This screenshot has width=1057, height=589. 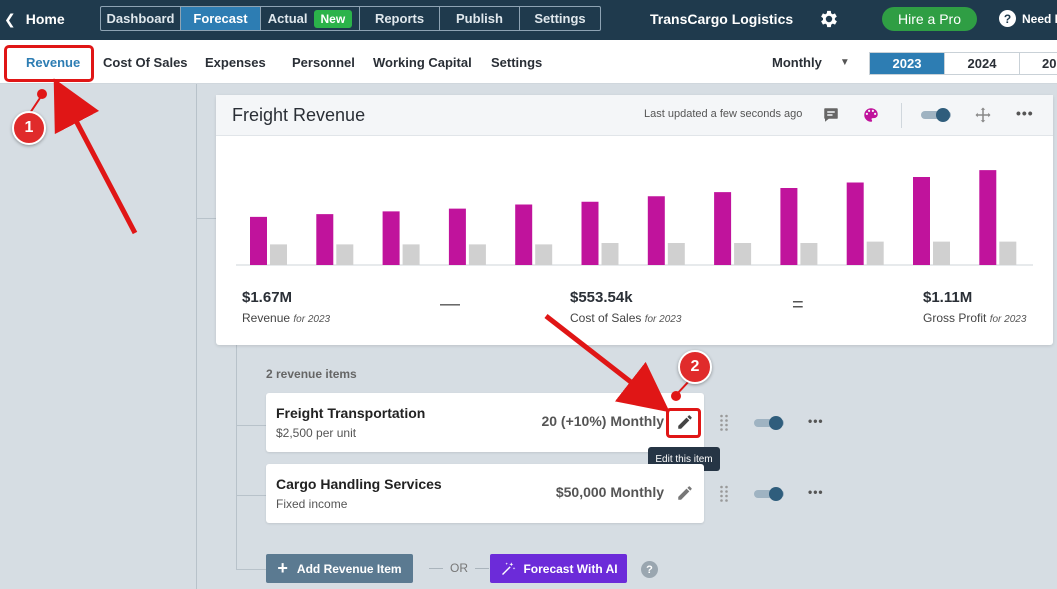 I want to click on tab-reports-label: Reports, so click(x=399, y=18).